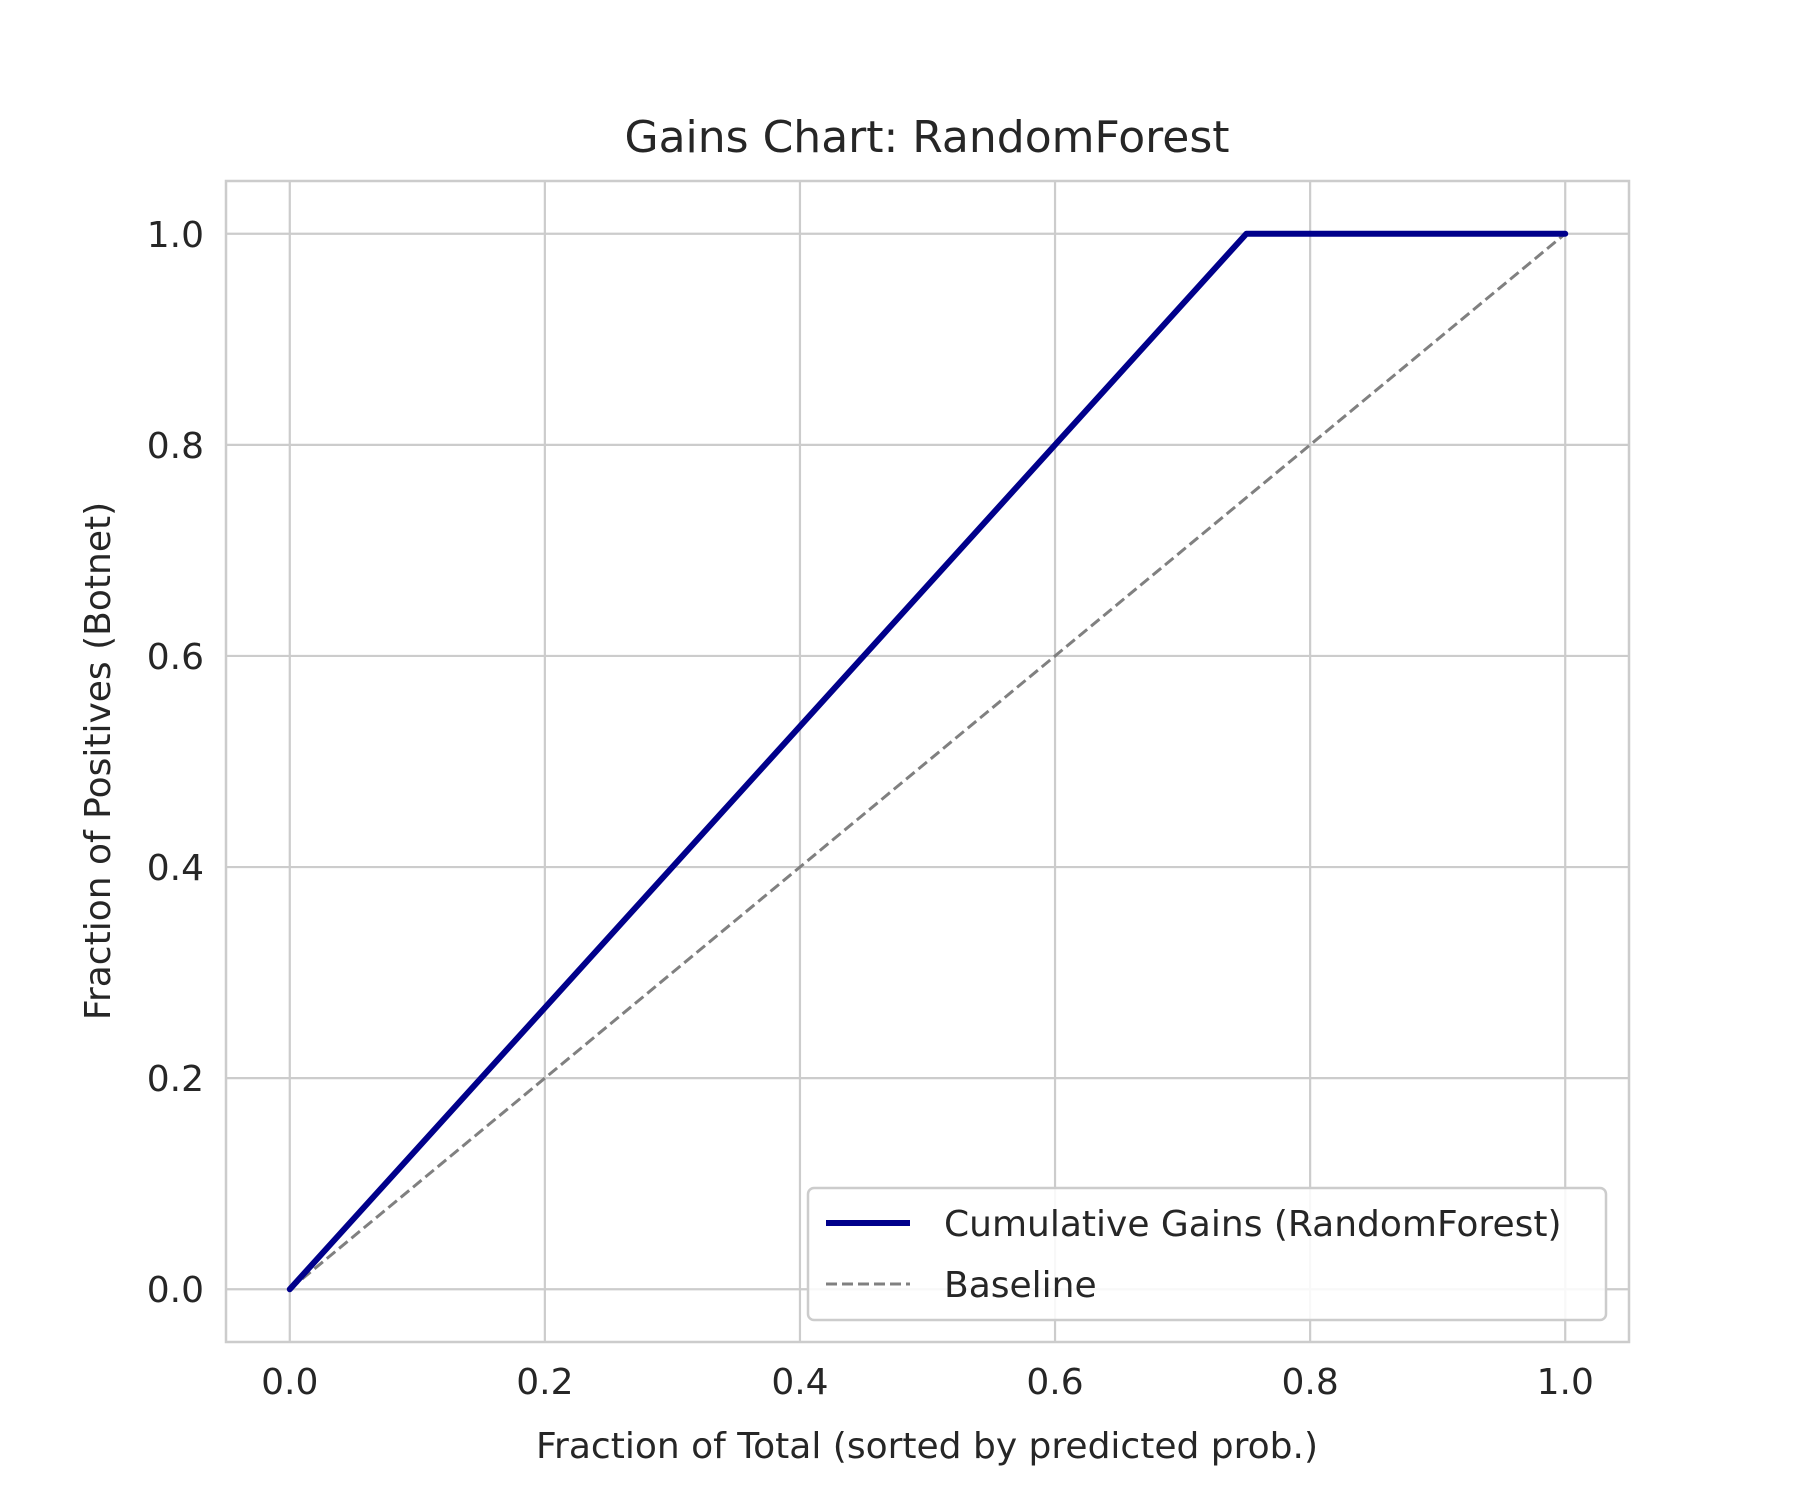 The image size is (1800, 1500). What do you see at coordinates (927, 137) in the screenshot?
I see `chart-title: Gains Chart: RandomForest` at bounding box center [927, 137].